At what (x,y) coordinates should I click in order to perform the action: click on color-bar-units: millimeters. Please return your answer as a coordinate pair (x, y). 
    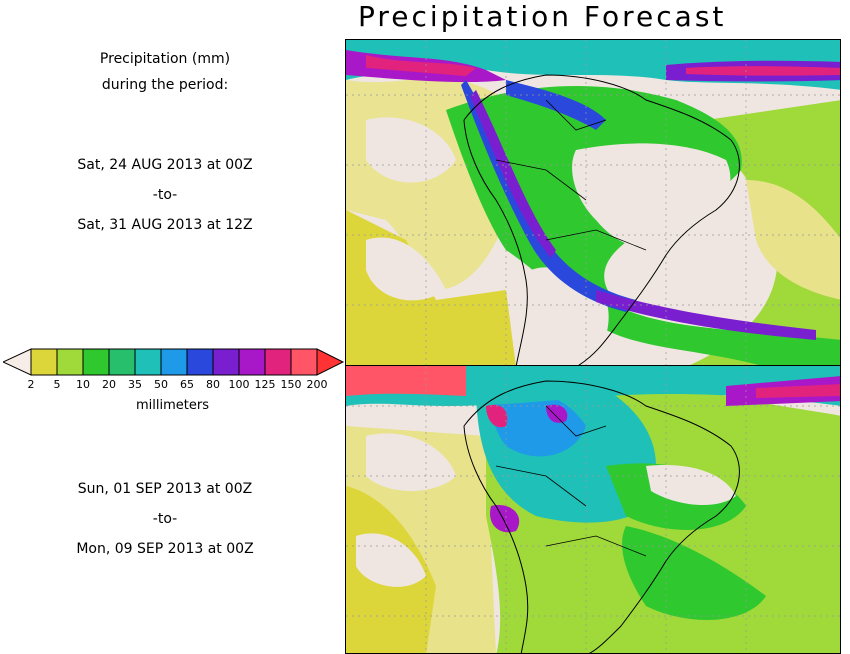
    Looking at the image, I should click on (172, 405).